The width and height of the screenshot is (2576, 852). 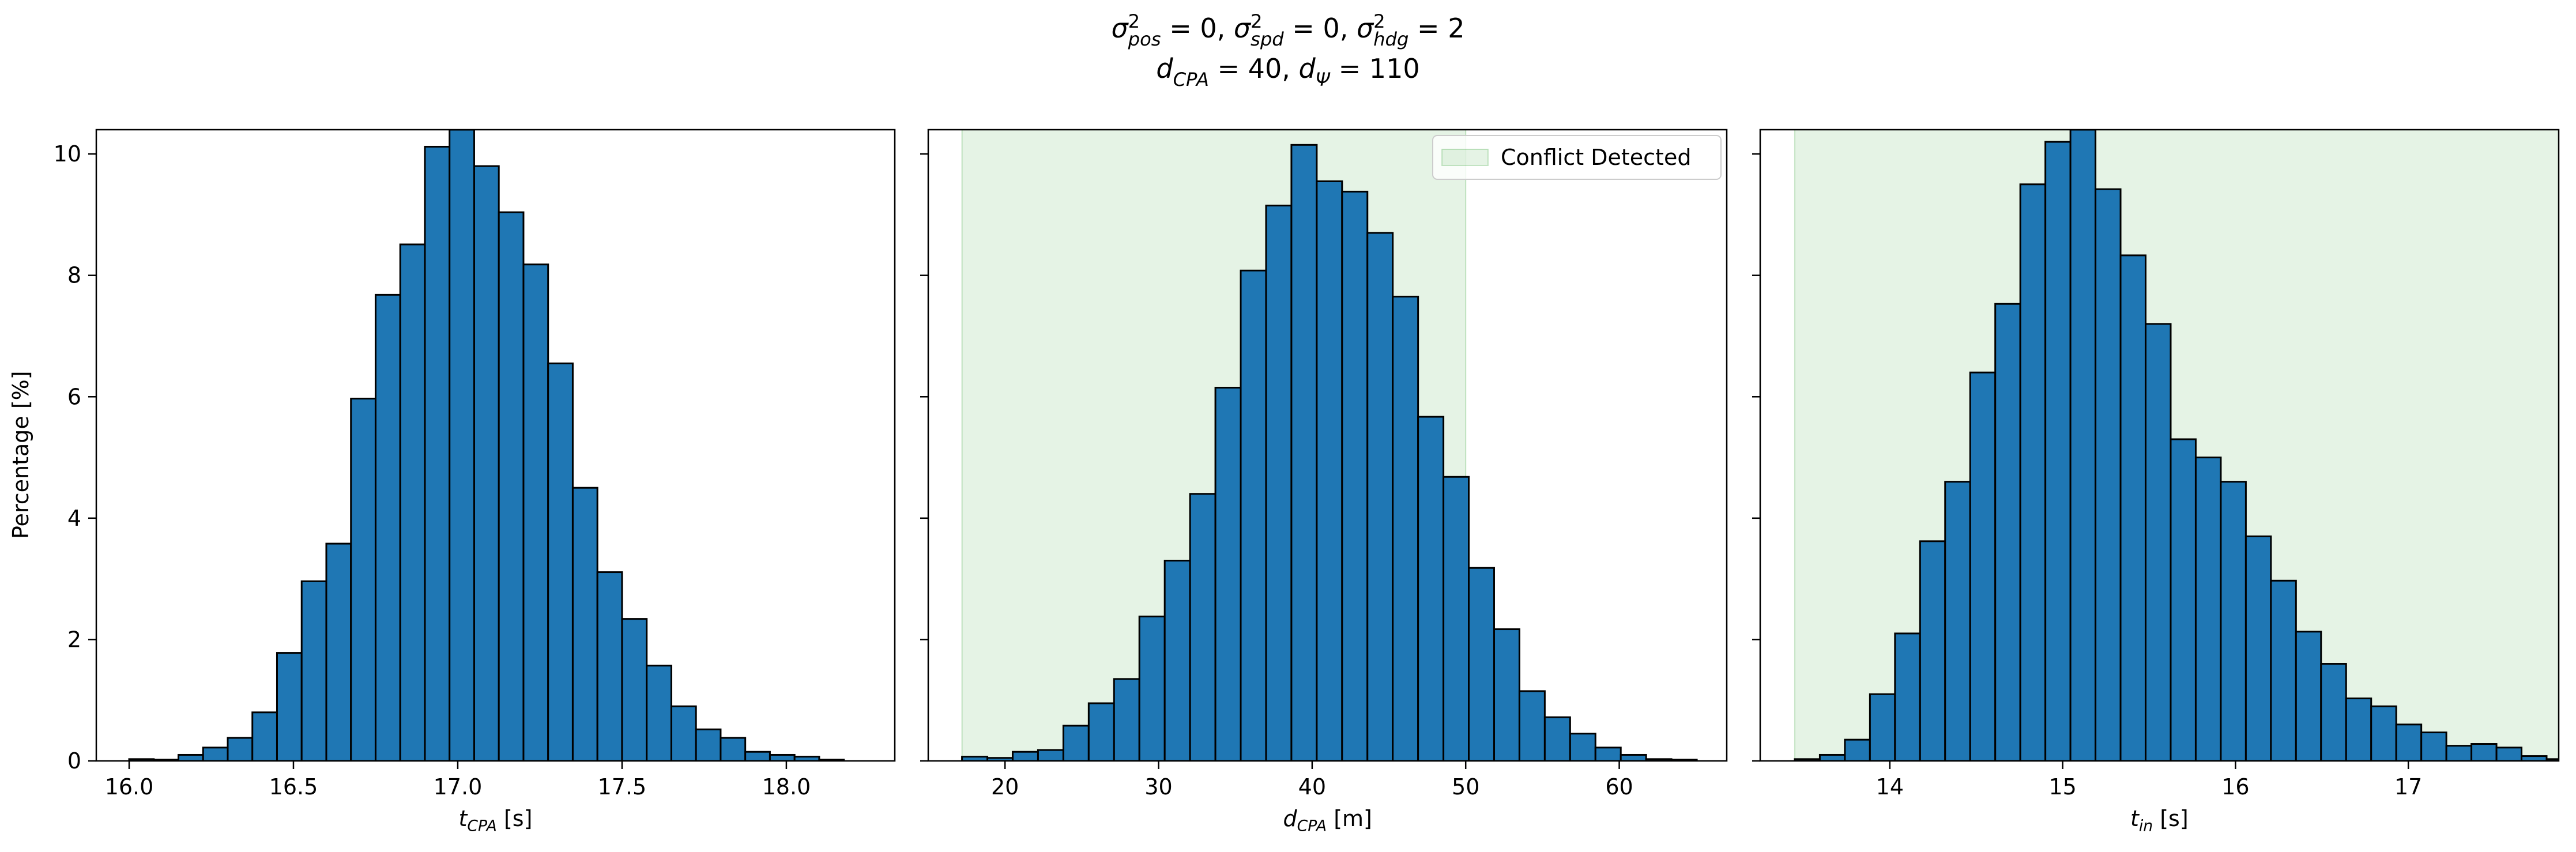 I want to click on y-tick-label: 10, so click(x=67, y=154).